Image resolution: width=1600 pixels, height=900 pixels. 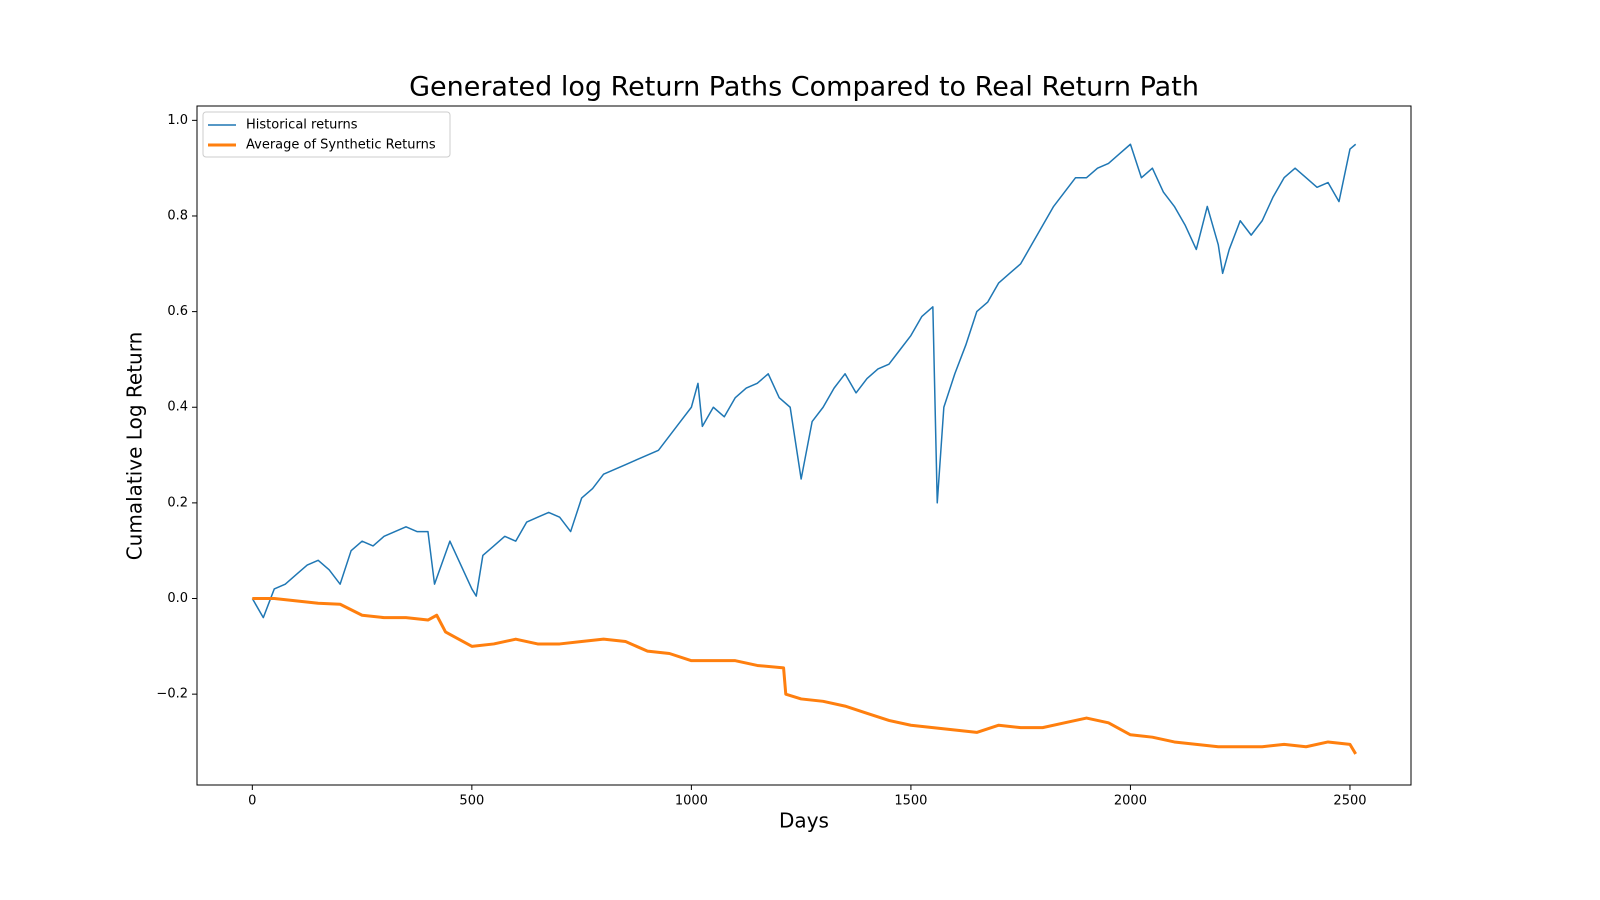 What do you see at coordinates (691, 801) in the screenshot?
I see `x-tick-label: 1000` at bounding box center [691, 801].